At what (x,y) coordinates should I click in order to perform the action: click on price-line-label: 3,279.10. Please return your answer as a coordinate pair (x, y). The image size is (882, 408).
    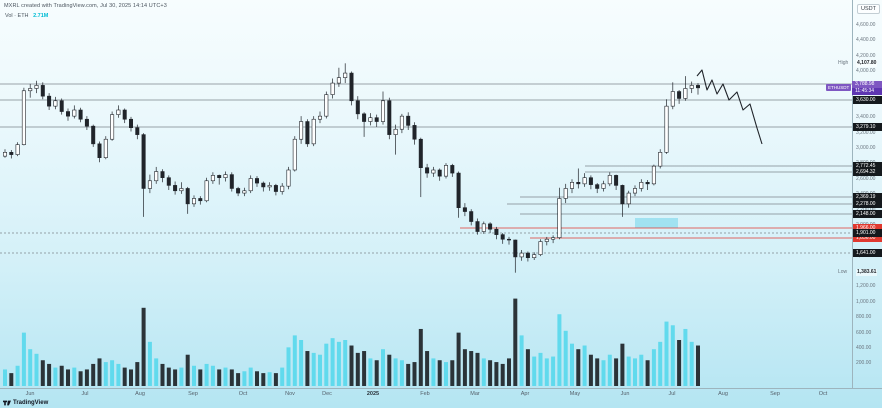
    Looking at the image, I should click on (867, 127).